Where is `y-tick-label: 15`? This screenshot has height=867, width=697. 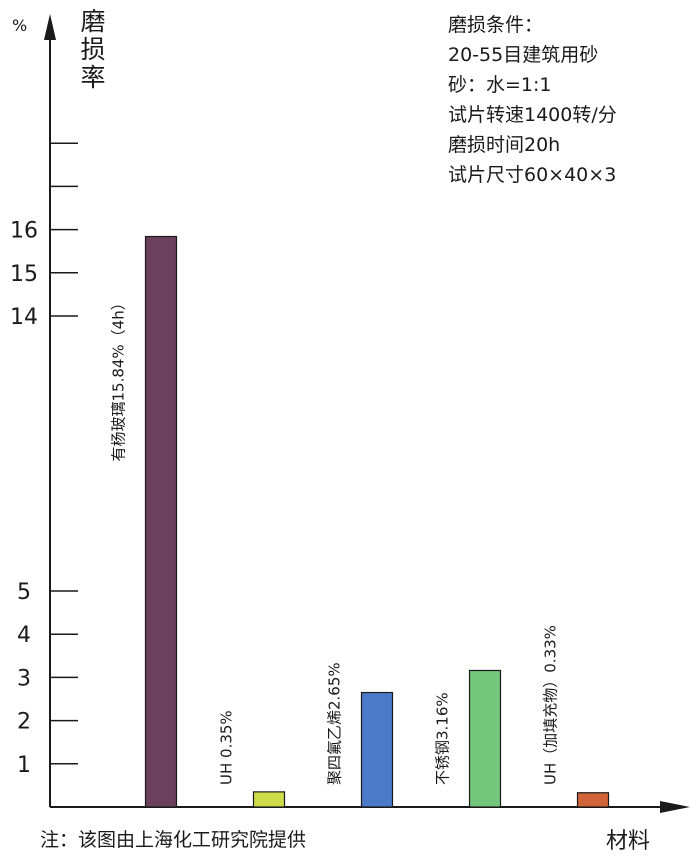
y-tick-label: 15 is located at coordinates (24, 274).